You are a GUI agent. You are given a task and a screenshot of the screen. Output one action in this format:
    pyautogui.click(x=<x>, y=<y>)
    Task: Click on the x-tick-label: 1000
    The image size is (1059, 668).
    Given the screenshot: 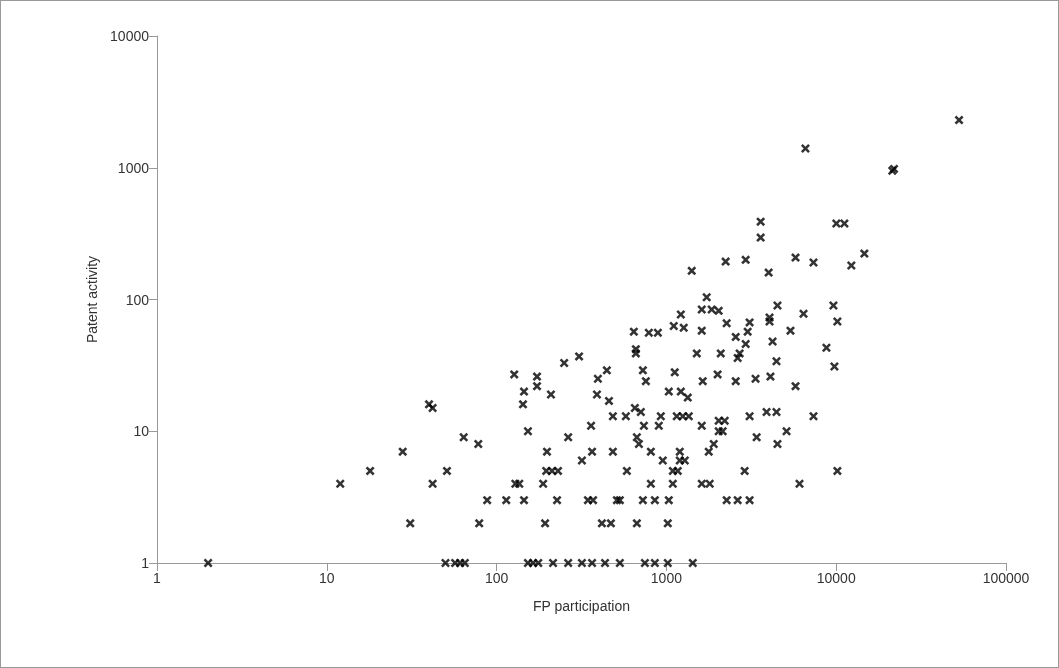 What is the action you would take?
    pyautogui.click(x=666, y=578)
    